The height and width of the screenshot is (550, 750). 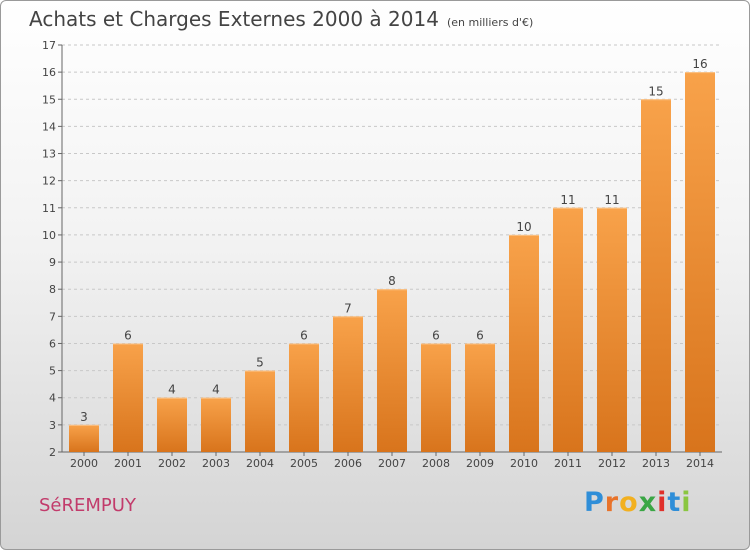 I want to click on y-tick-label: 8, so click(x=52, y=289).